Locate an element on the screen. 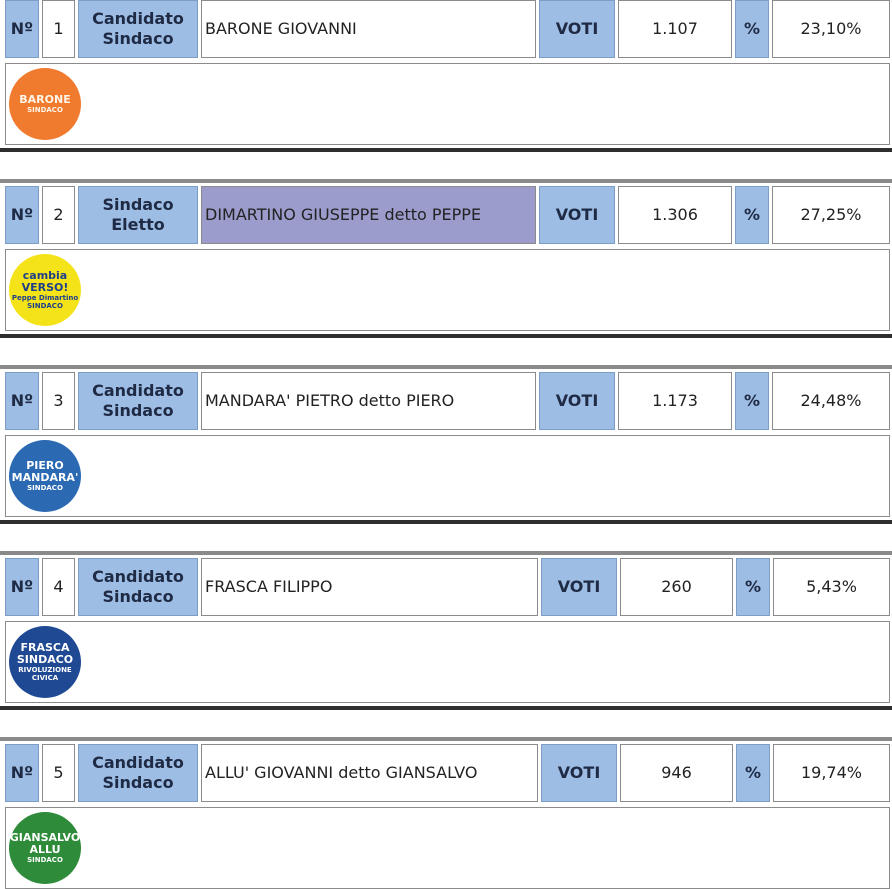 Image resolution: width=892 pixels, height=889 pixels. votes-value: 1.107 is located at coordinates (675, 29).